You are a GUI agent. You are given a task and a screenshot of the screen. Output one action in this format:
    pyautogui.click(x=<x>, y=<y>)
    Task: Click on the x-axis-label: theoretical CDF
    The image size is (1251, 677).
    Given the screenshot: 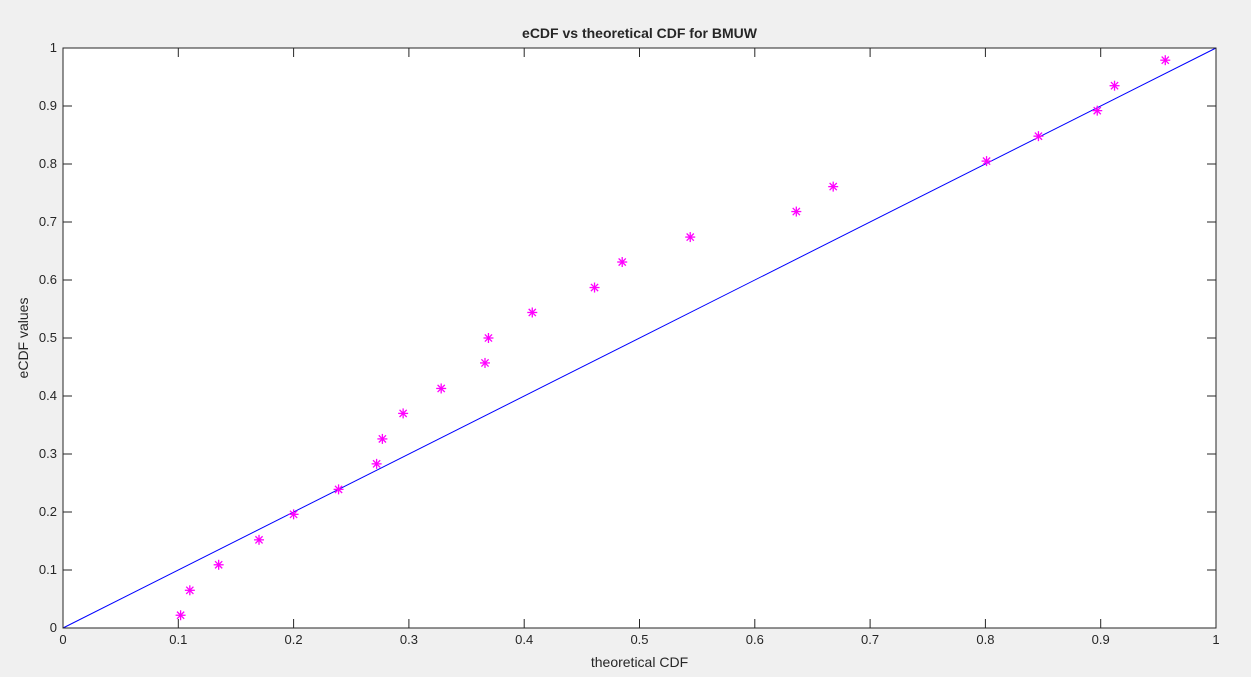 What is the action you would take?
    pyautogui.click(x=639, y=662)
    